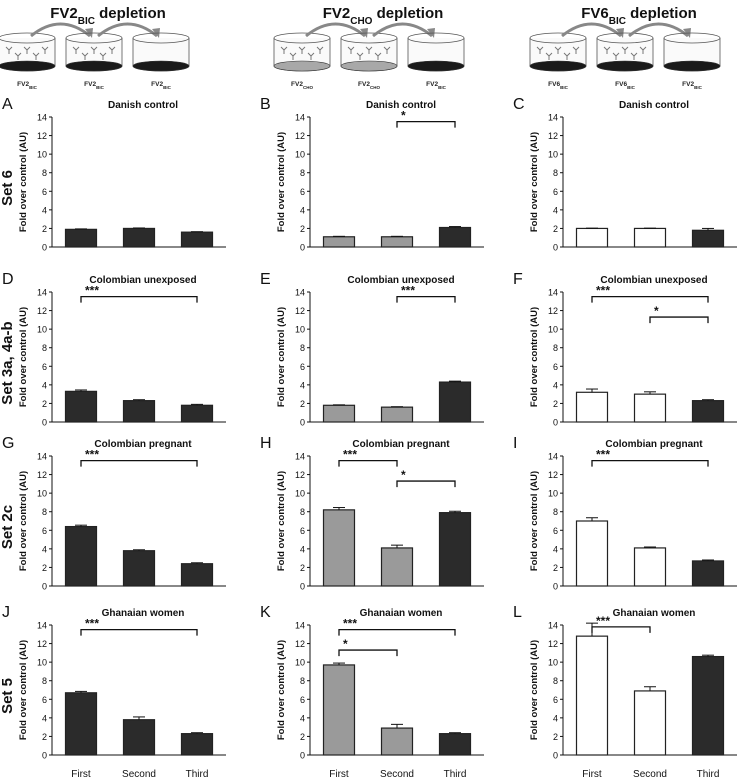 The image size is (742, 778). What do you see at coordinates (518, 279) in the screenshot?
I see `panel-letter: F` at bounding box center [518, 279].